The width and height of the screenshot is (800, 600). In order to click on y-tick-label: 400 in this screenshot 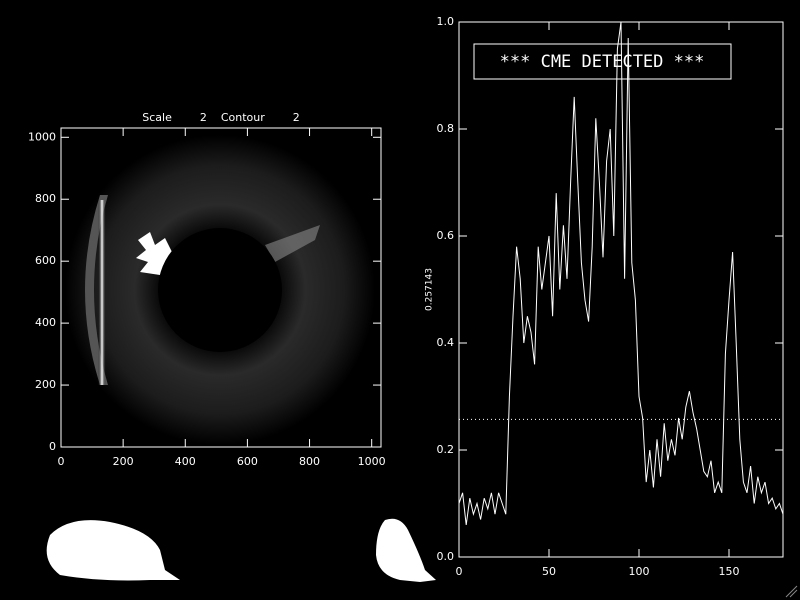, I will do `click(45, 322)`.